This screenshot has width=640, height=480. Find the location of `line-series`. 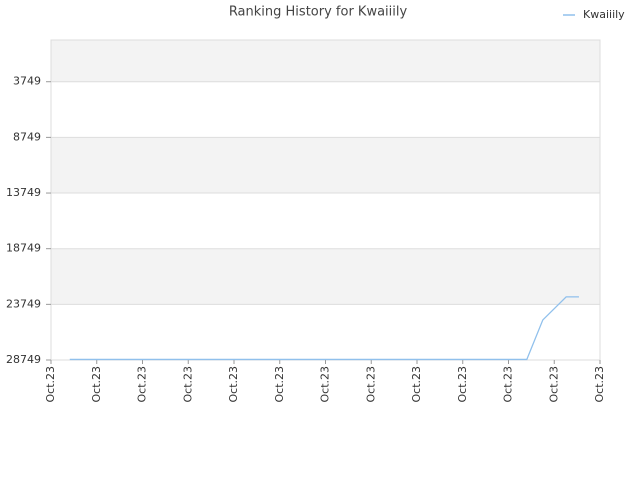

line-series is located at coordinates (324, 328).